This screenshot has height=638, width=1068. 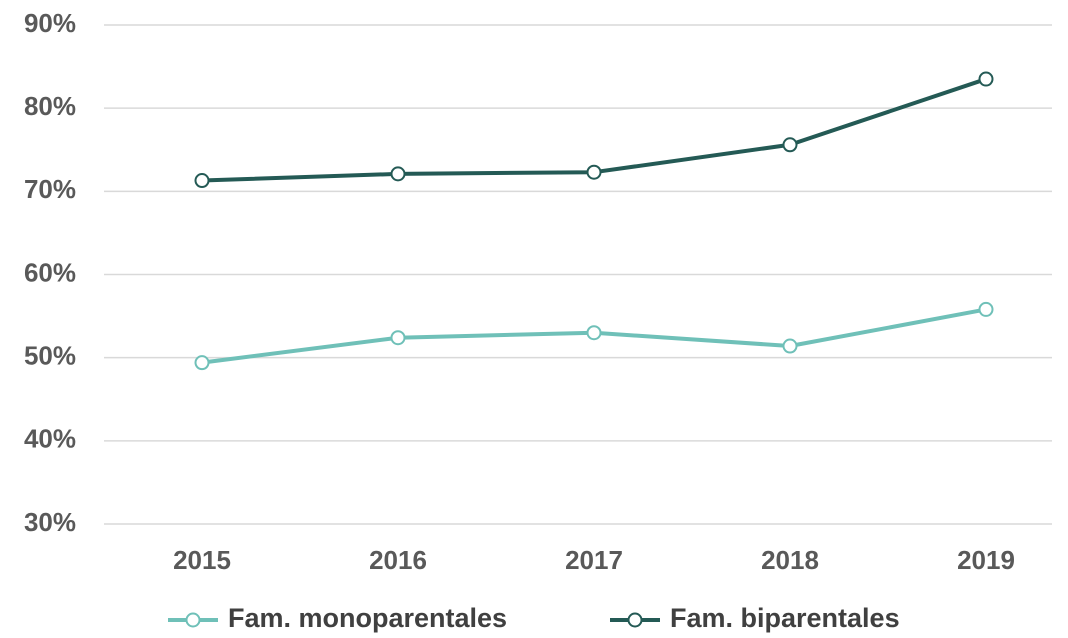 I want to click on x-tick-label: 2016, so click(x=398, y=560).